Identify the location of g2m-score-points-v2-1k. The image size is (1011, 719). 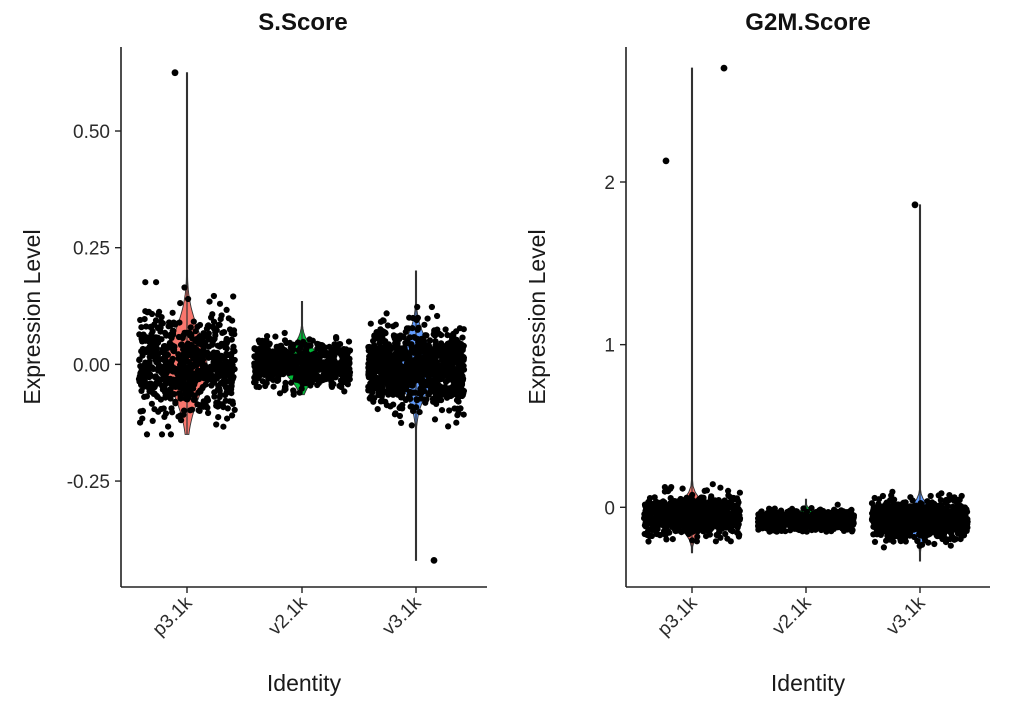
(806, 518).